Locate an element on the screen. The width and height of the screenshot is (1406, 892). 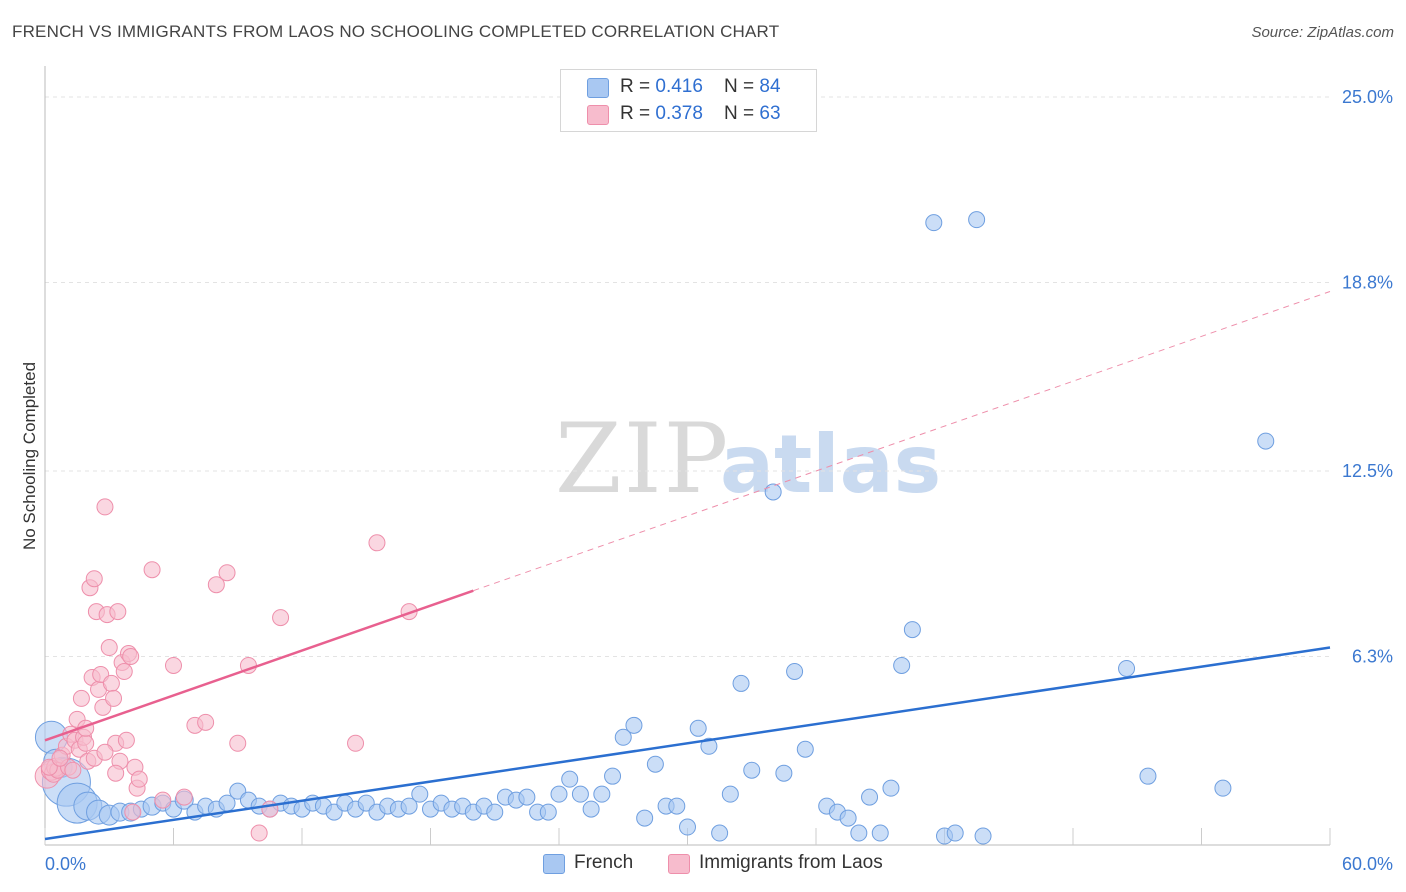
n-value: 63 is located at coordinates (770, 113).